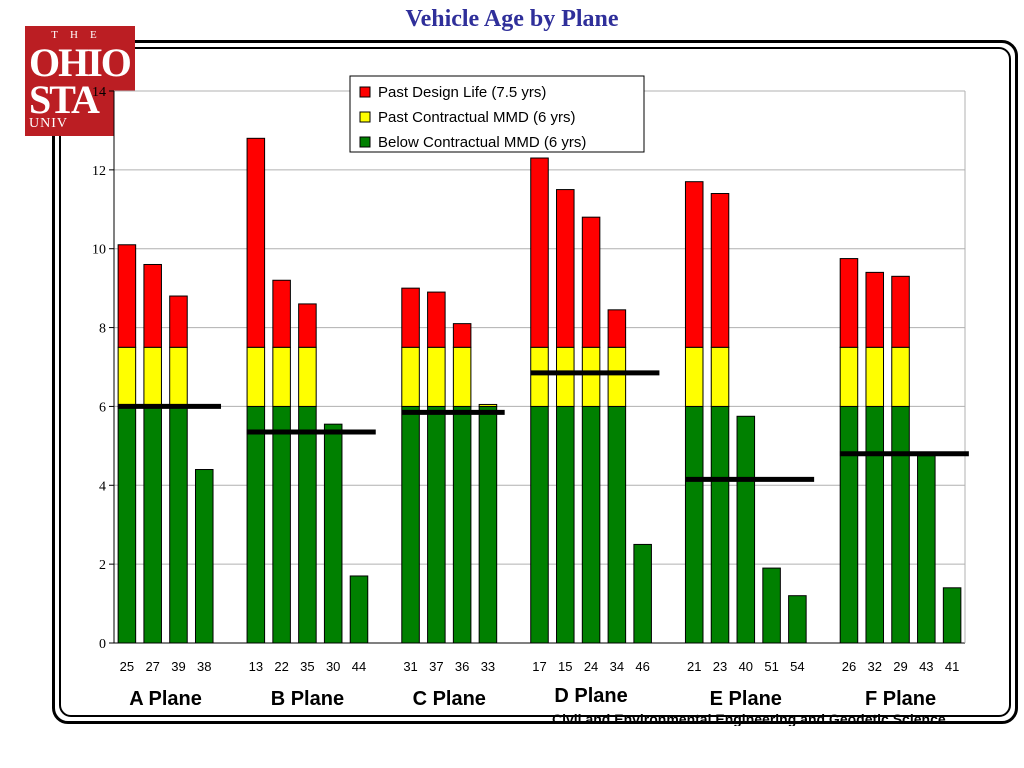  I want to click on x-tick-label: 38, so click(204, 666).